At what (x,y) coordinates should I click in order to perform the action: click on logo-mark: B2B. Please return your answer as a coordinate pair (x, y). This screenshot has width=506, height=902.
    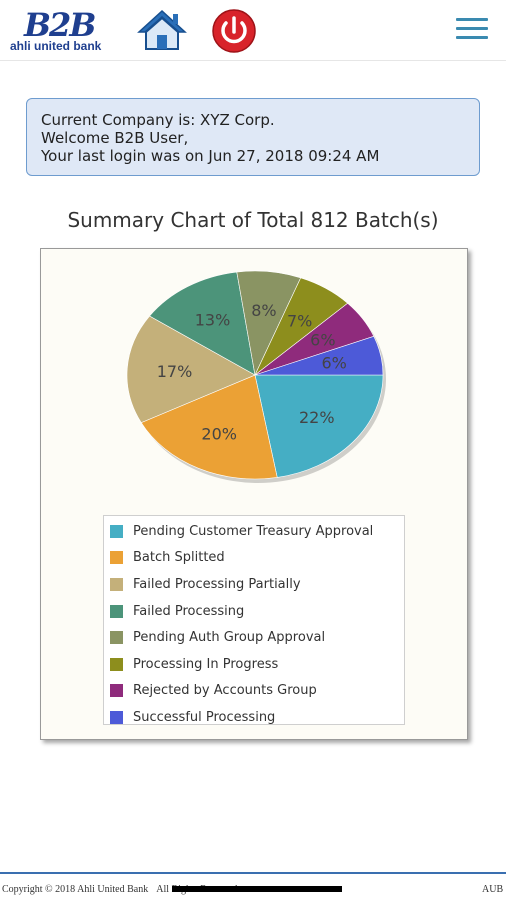
    Looking at the image, I should click on (60, 25).